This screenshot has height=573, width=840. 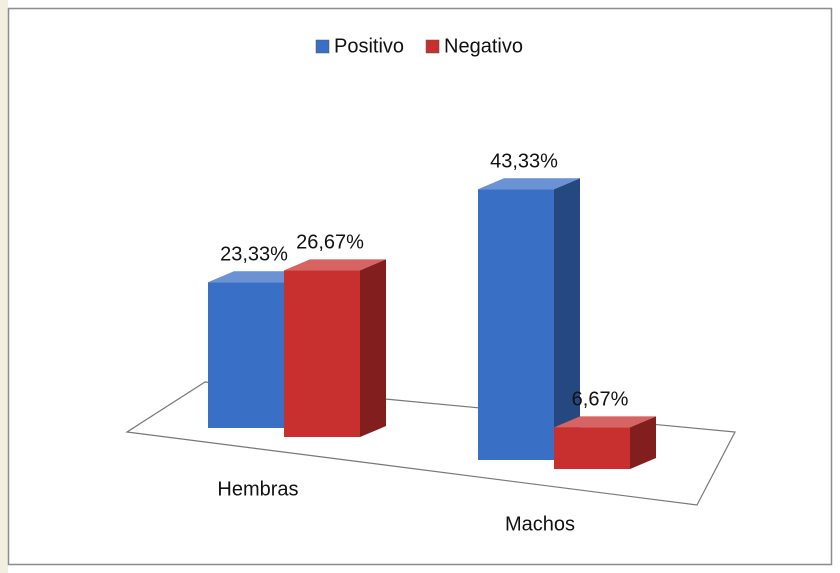 I want to click on x-tick-label: Machos, so click(x=540, y=524).